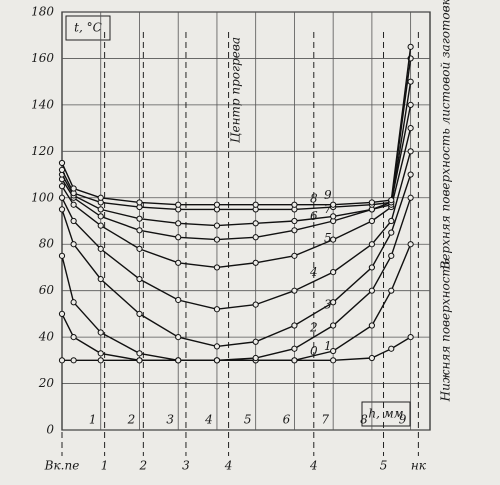 Image resolution: width=500 pixels, height=485 pixels. Describe the element at coordinates (42, 12) in the screenshot. I see `y-tick-label: 180` at that location.